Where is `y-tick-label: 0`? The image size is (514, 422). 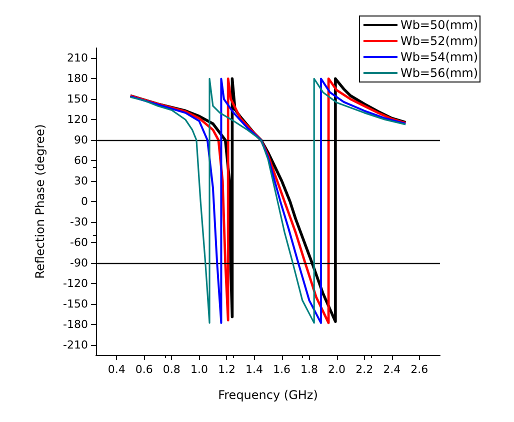 y-tick-label: 0 is located at coordinates (84, 201).